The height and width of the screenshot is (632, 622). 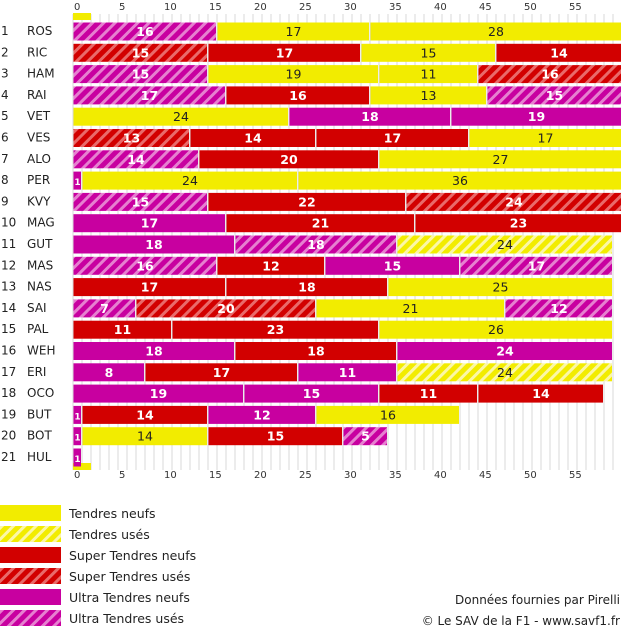 I want to click on driver-code: RAI, so click(x=37, y=95).